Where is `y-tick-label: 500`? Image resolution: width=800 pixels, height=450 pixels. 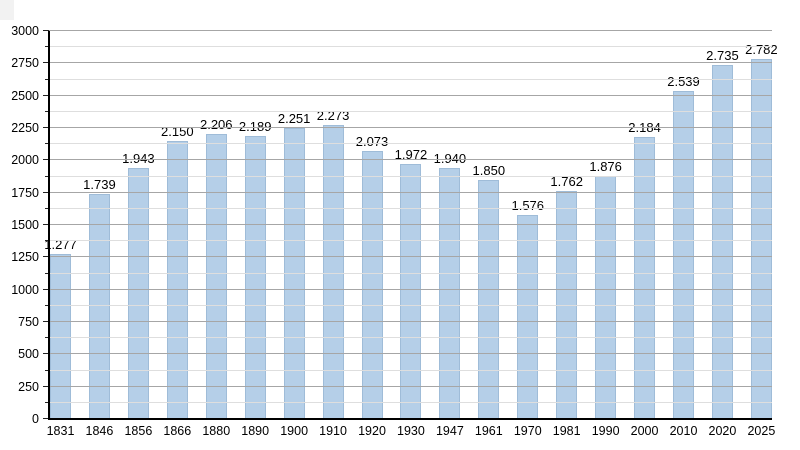 y-tick-label: 500 is located at coordinates (28, 354).